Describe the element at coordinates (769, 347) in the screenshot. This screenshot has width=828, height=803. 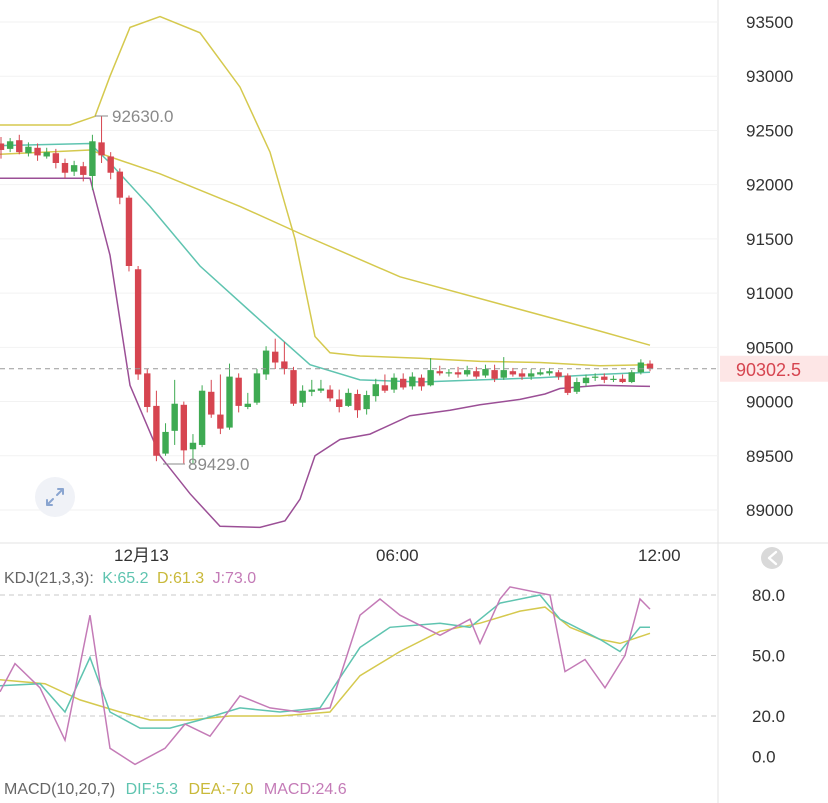
I see `price-tick-6: 90500` at that location.